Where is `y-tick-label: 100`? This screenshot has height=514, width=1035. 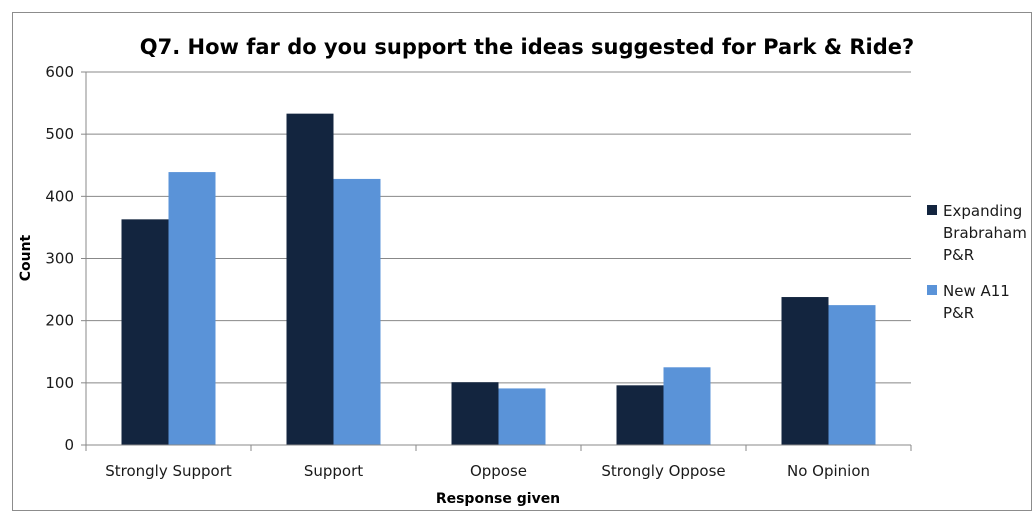 y-tick-label: 100 is located at coordinates (59, 383).